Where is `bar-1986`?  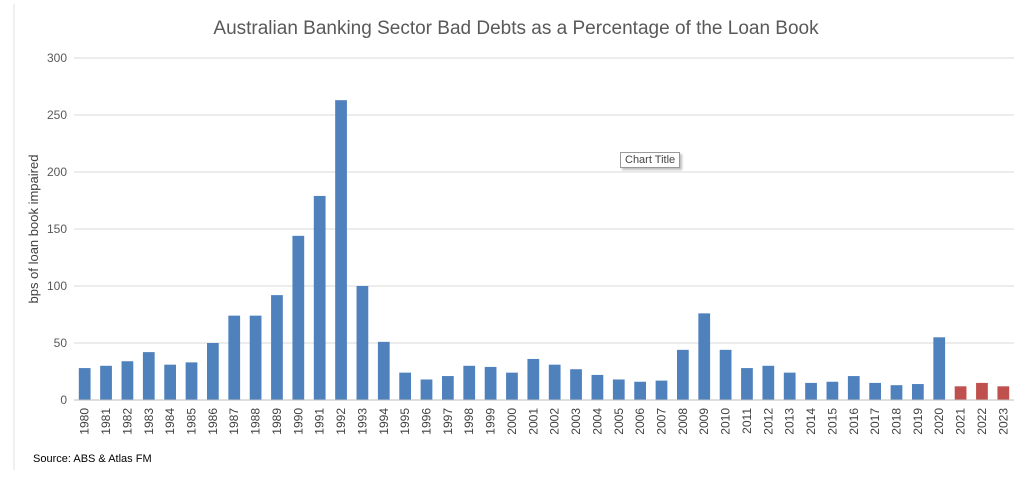 bar-1986 is located at coordinates (212, 371).